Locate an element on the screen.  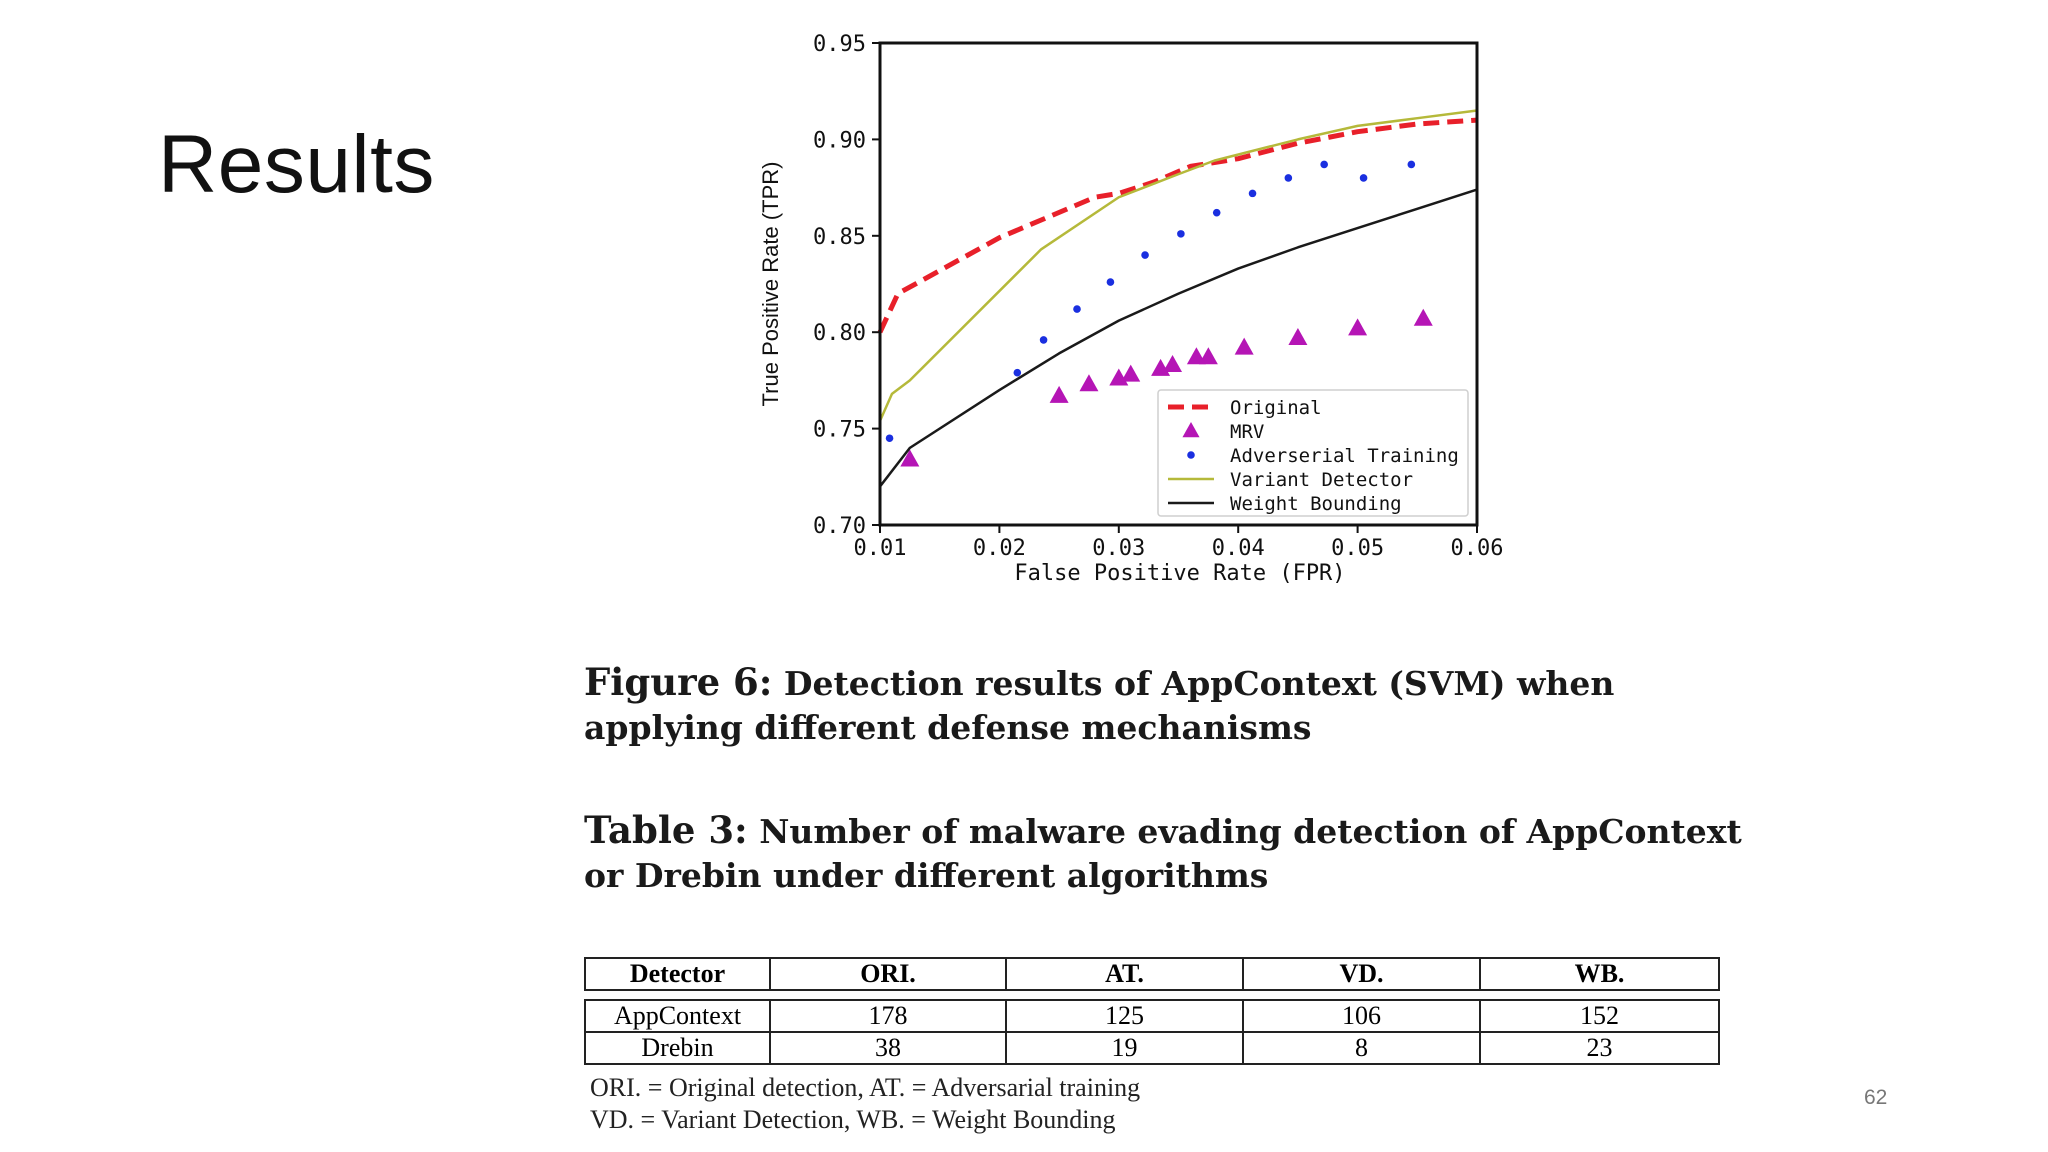
legend-label-adverserial-training: Adverserial Training is located at coordinates (1344, 456).